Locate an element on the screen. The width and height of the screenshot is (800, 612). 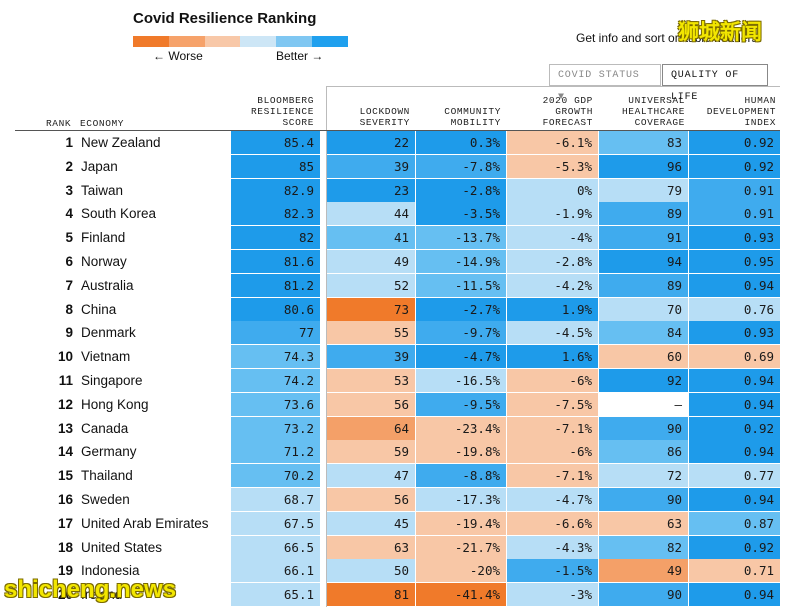
table-row: 1 New Zealand 85.4 22 0.3% -6.1% 83 0.92 is located at coordinates (400, 143).